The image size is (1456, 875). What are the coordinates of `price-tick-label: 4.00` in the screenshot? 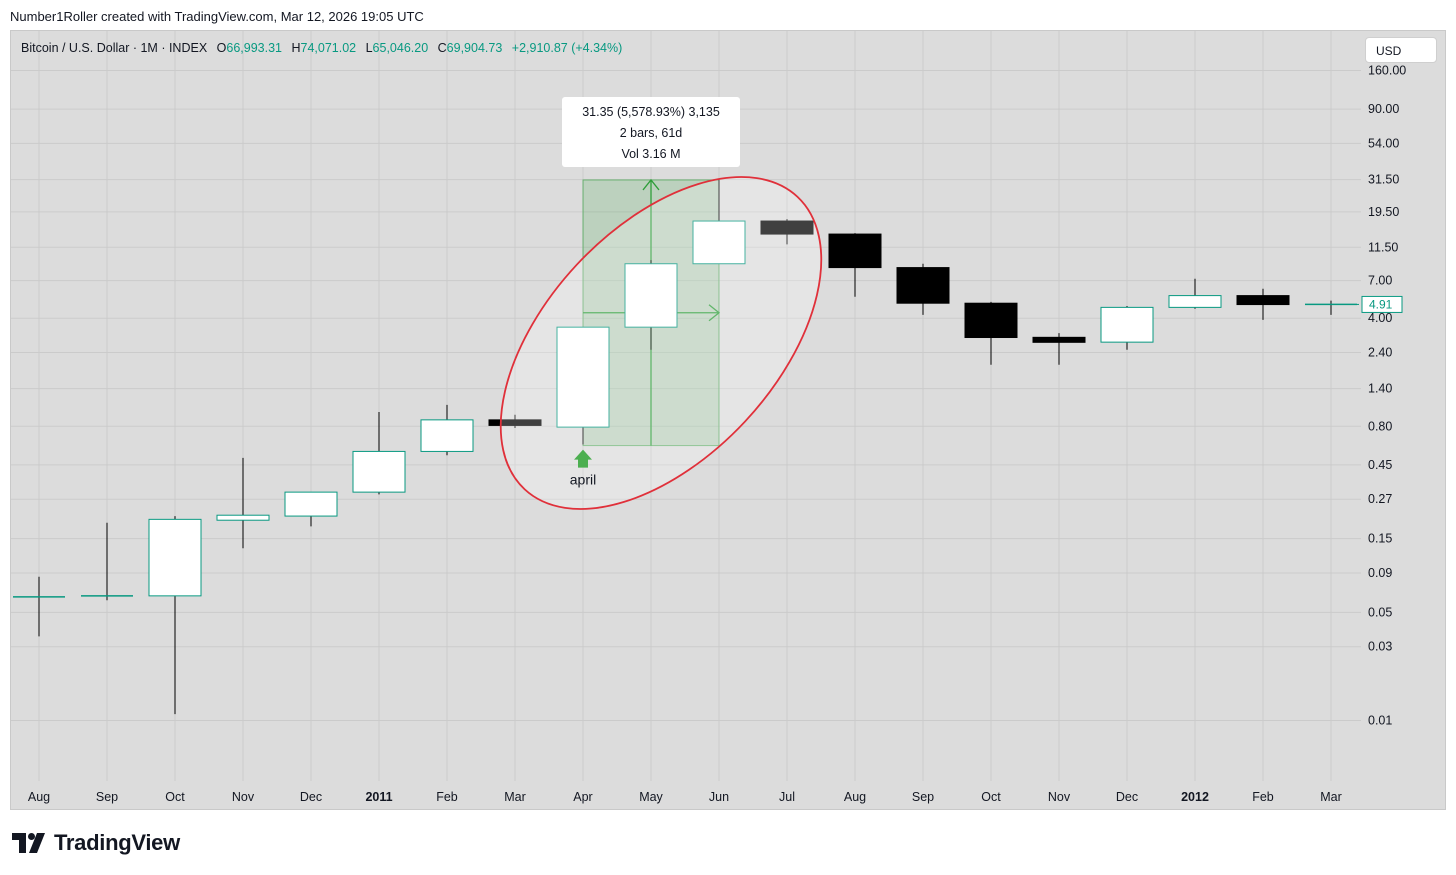 It's located at (1380, 318).